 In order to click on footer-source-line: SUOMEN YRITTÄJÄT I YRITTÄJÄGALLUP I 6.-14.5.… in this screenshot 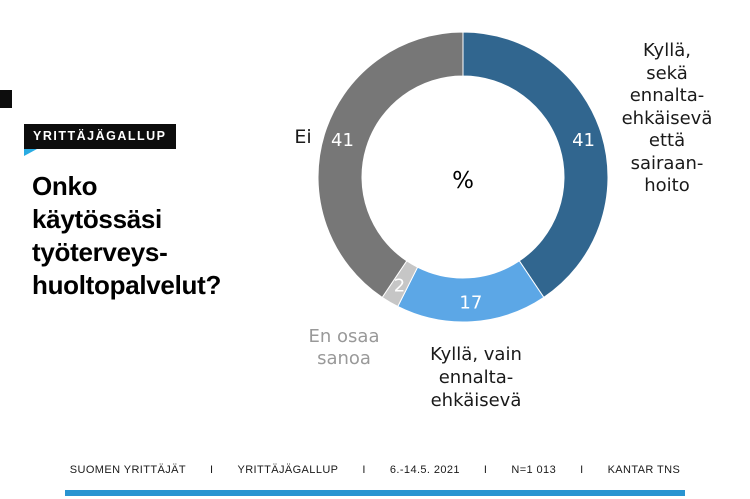, I will do `click(375, 470)`.